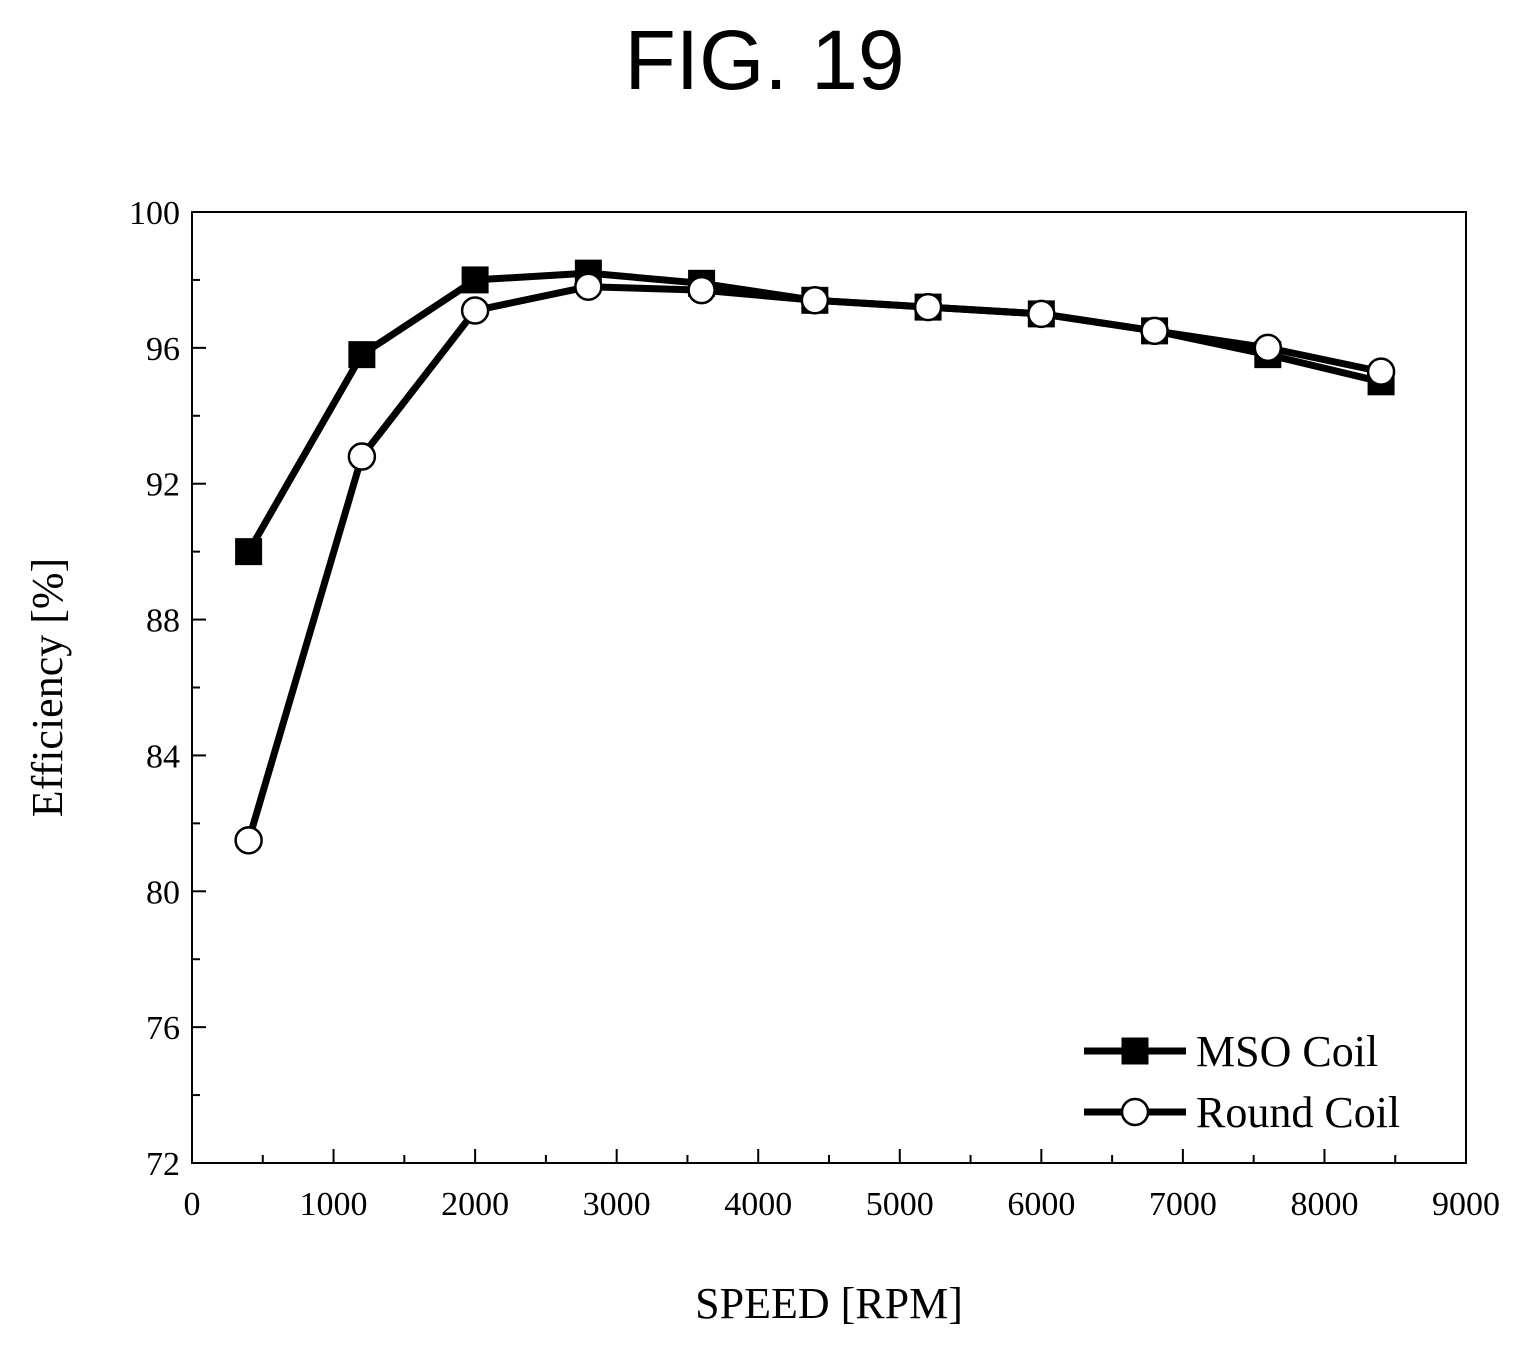 This screenshot has width=1529, height=1347. I want to click on y-tick-label-92: 92, so click(163, 485).